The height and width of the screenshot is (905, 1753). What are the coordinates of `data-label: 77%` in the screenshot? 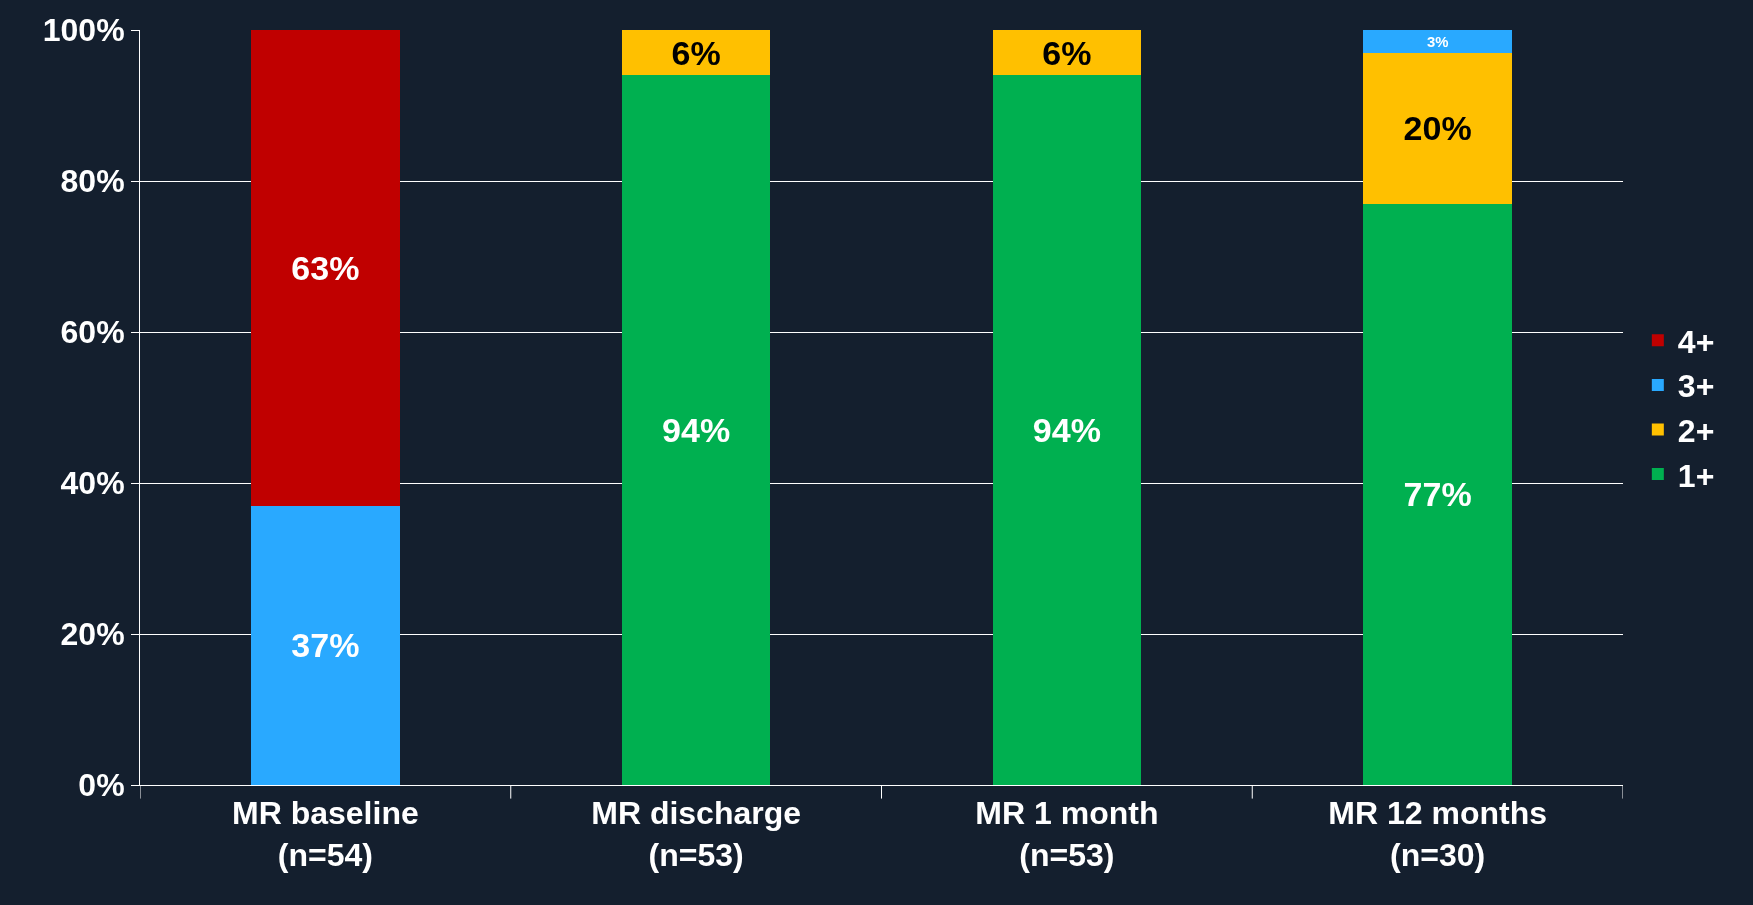 It's located at (1437, 494).